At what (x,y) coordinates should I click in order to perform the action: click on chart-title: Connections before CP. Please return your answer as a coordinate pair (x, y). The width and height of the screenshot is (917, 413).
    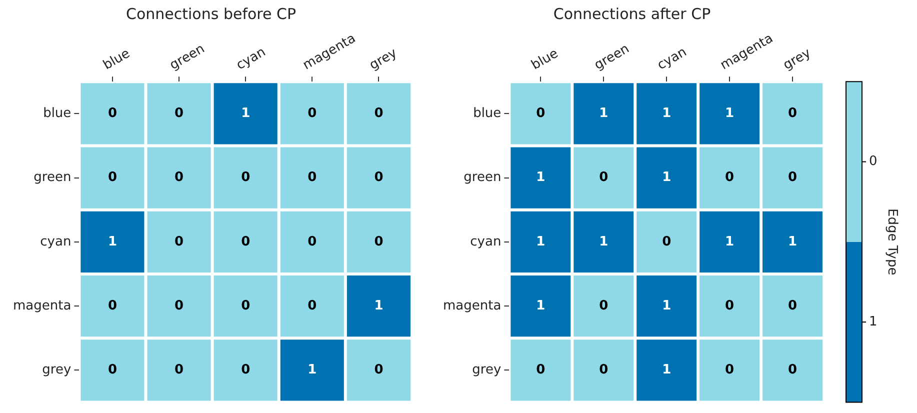
    Looking at the image, I should click on (211, 13).